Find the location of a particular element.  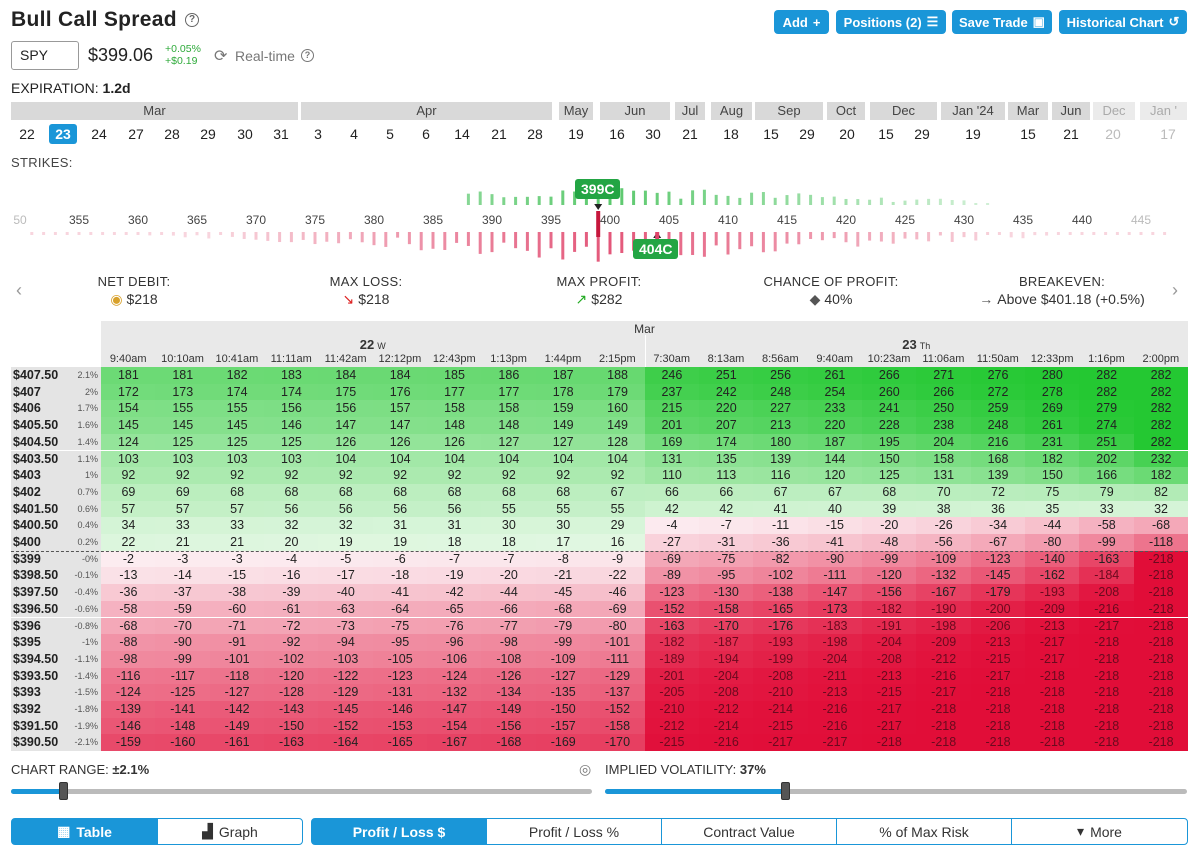

table-cell: -193 is located at coordinates (1052, 592).